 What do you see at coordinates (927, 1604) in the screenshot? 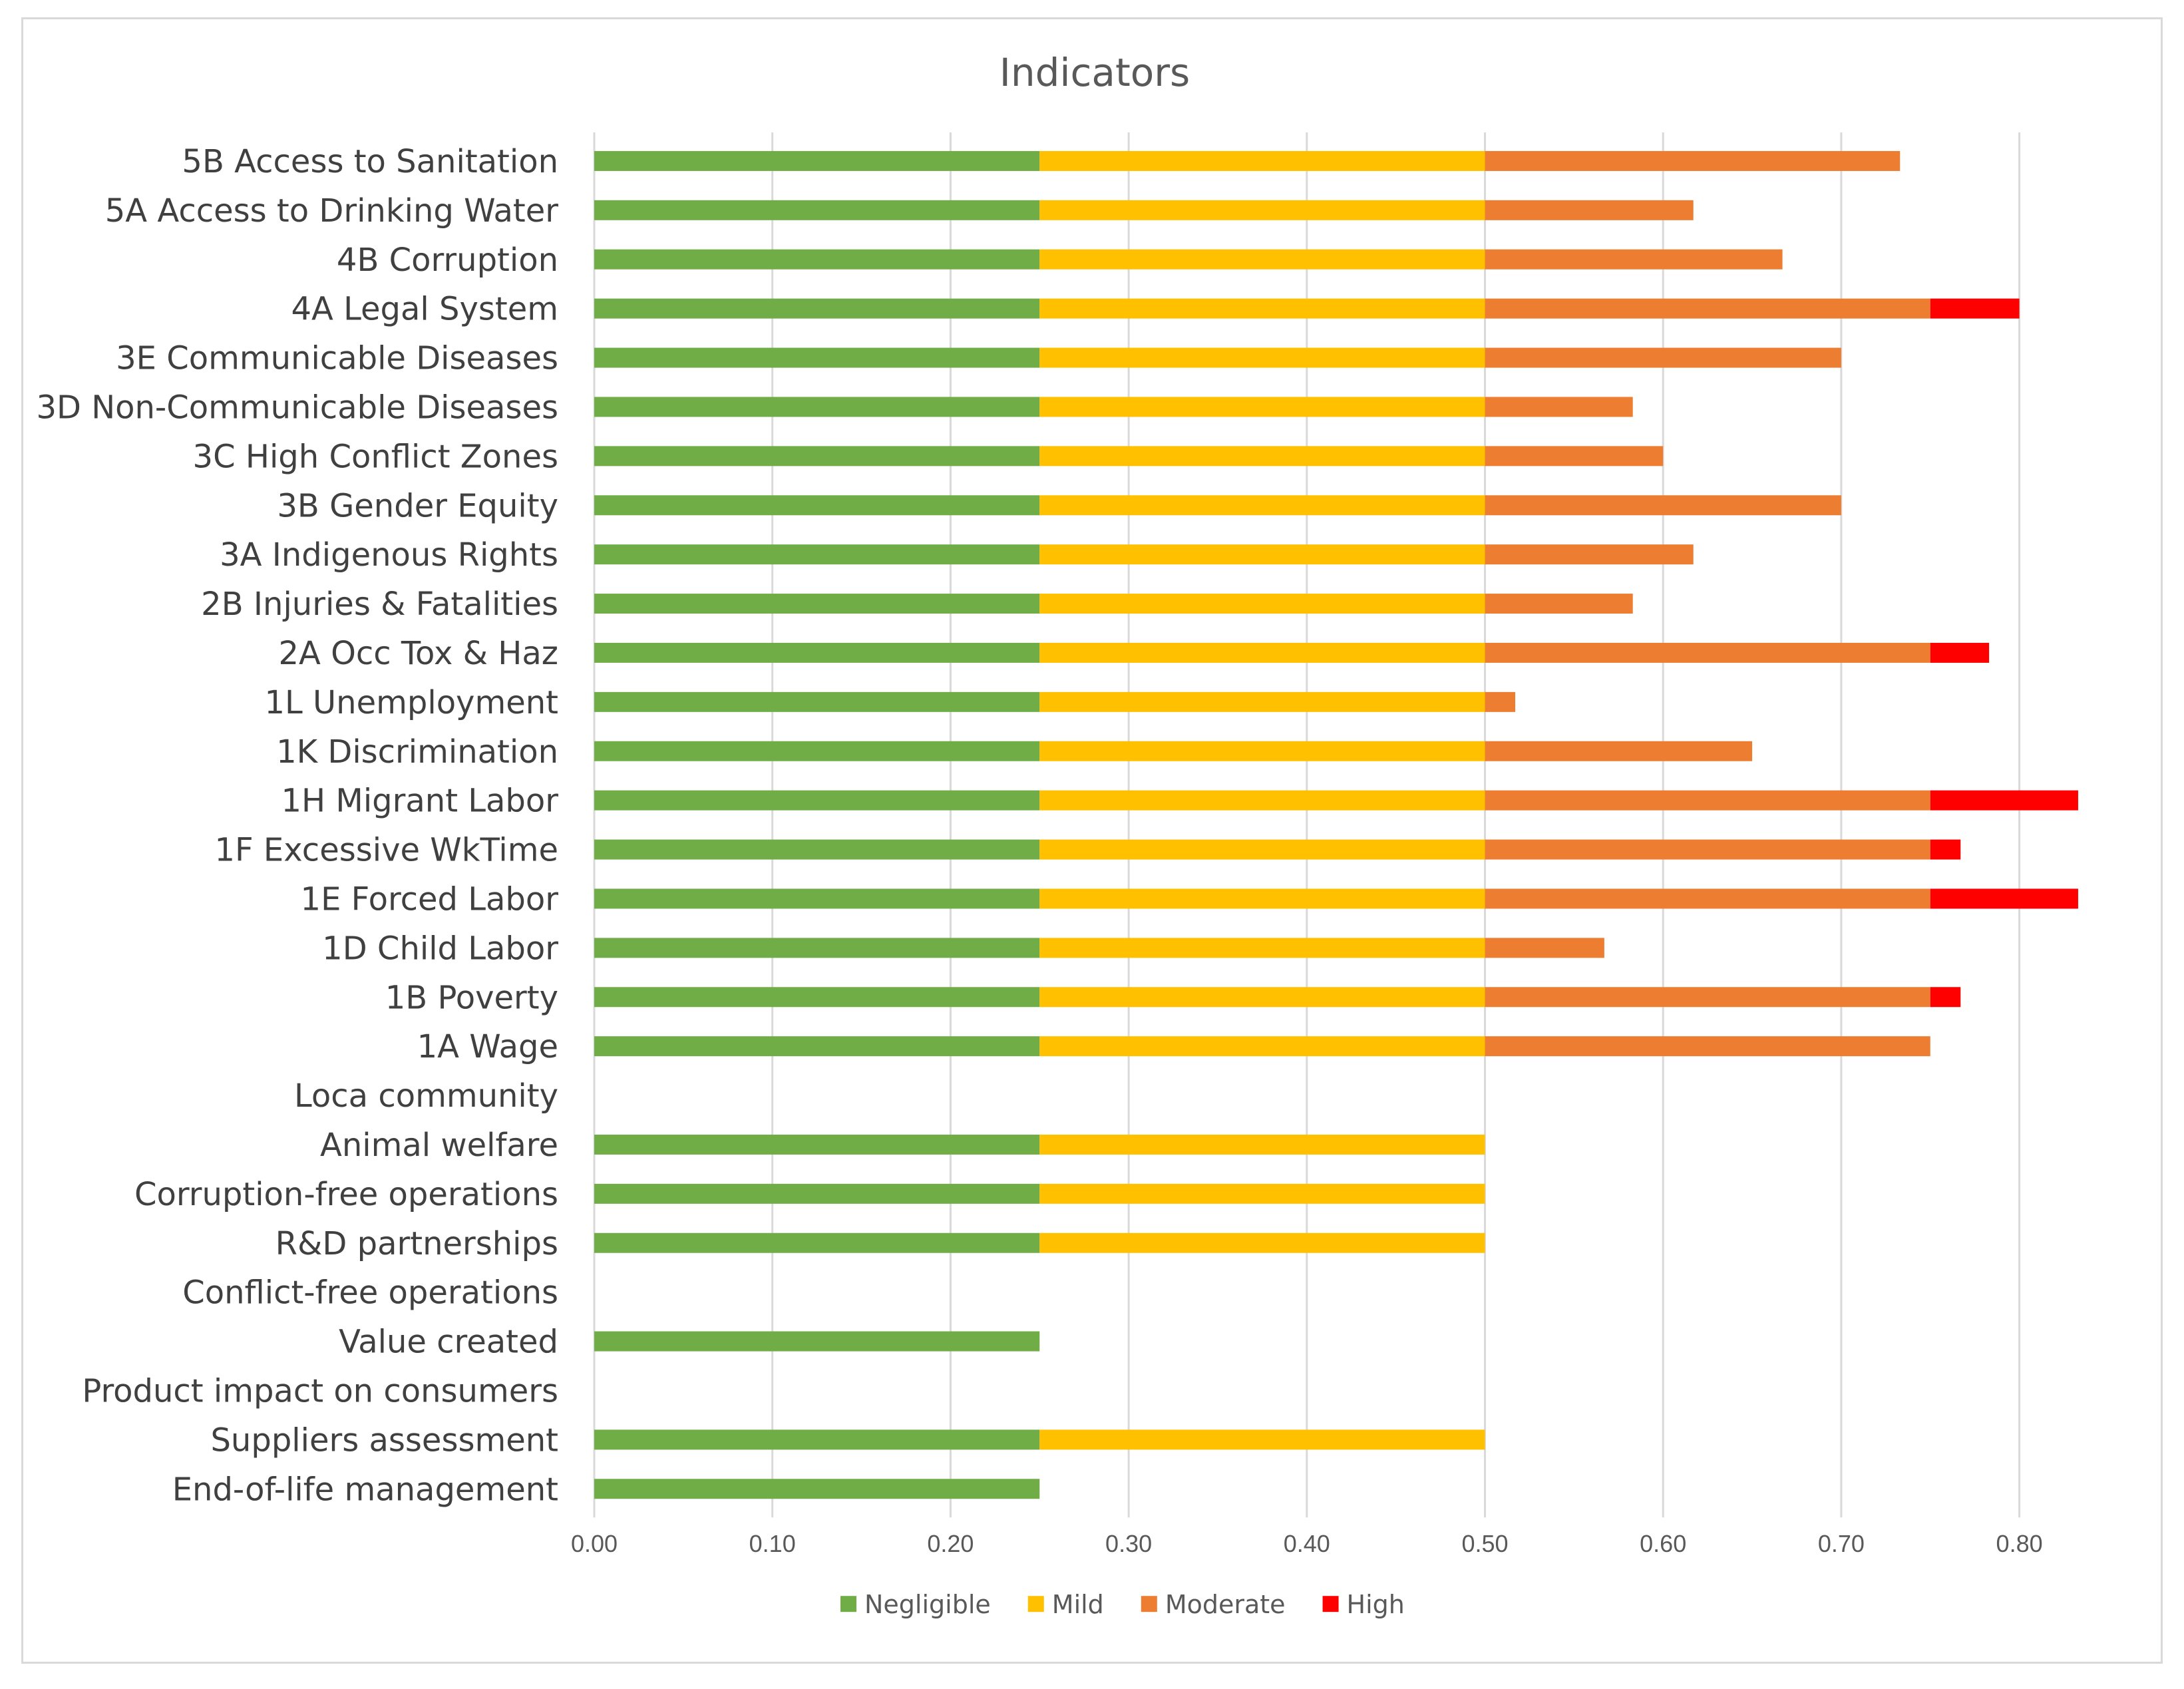
I see `legend-label-negligible: Negligible` at bounding box center [927, 1604].